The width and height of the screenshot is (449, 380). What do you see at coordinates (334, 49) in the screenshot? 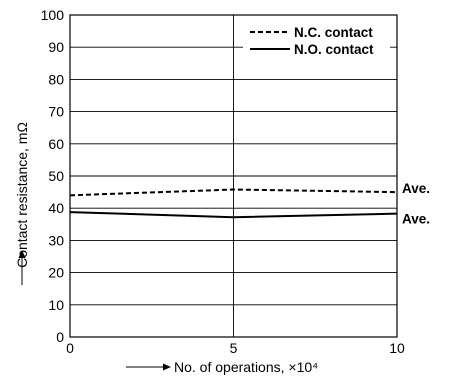
I see `legend-label-no: N.O. contact` at bounding box center [334, 49].